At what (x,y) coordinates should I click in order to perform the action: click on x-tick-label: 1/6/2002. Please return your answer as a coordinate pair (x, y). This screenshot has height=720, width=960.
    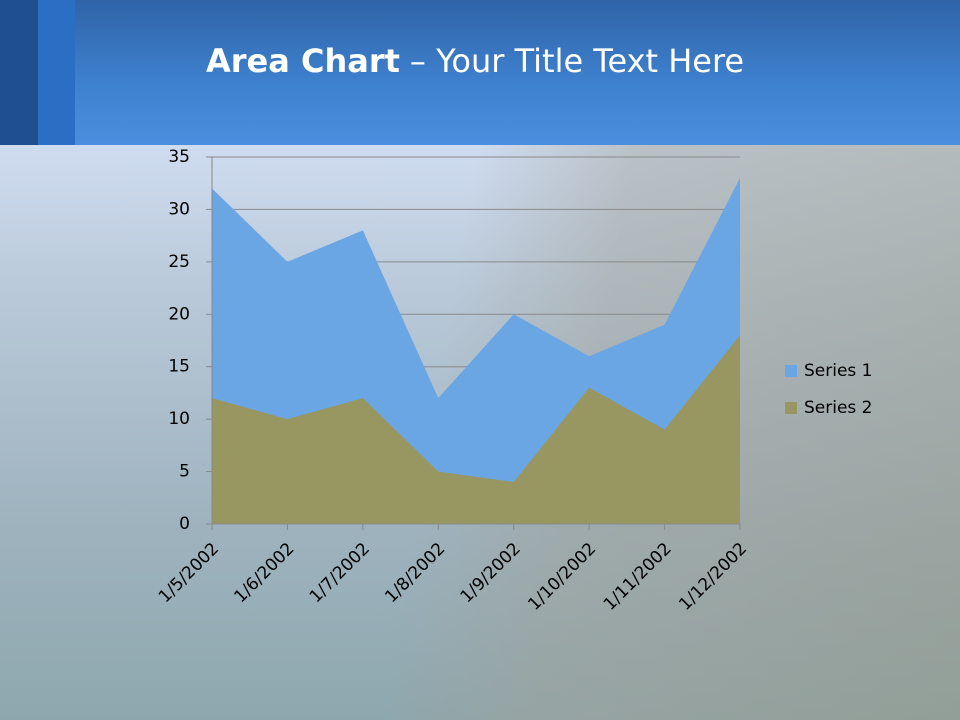
    Looking at the image, I should click on (264, 573).